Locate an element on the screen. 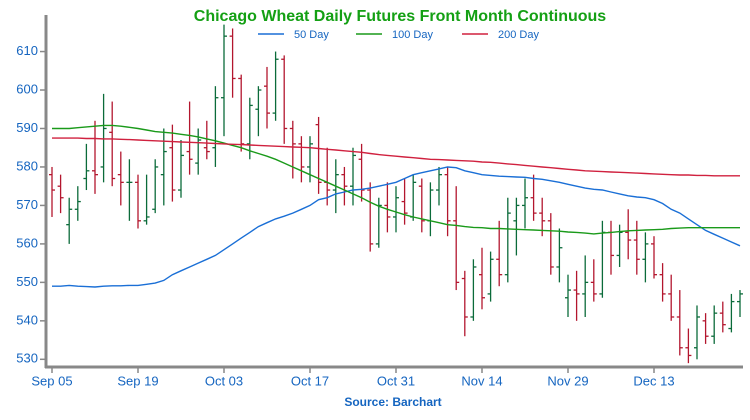  source-note: Source: Barchart is located at coordinates (392, 402).